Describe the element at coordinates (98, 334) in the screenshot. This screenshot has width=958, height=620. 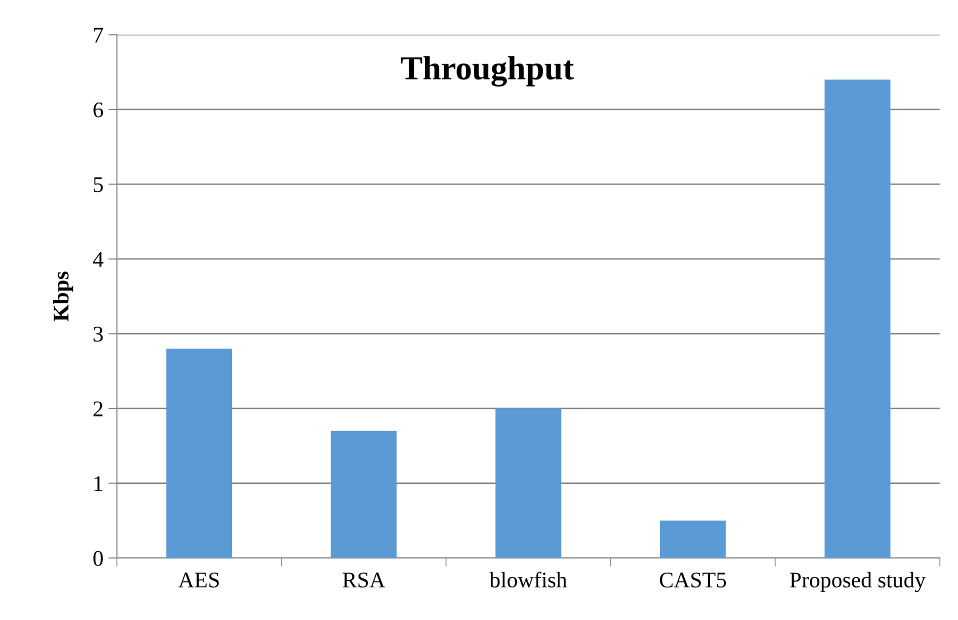
I see `y-tick-label: 3` at that location.